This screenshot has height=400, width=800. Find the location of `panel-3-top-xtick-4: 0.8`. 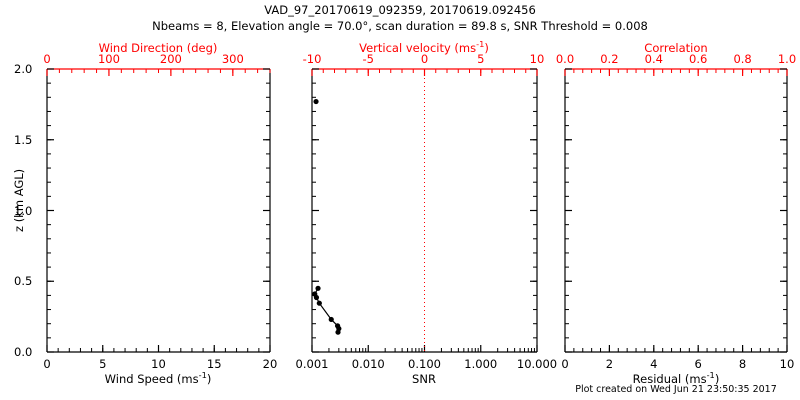

panel-3-top-xtick-4: 0.8 is located at coordinates (742, 59).